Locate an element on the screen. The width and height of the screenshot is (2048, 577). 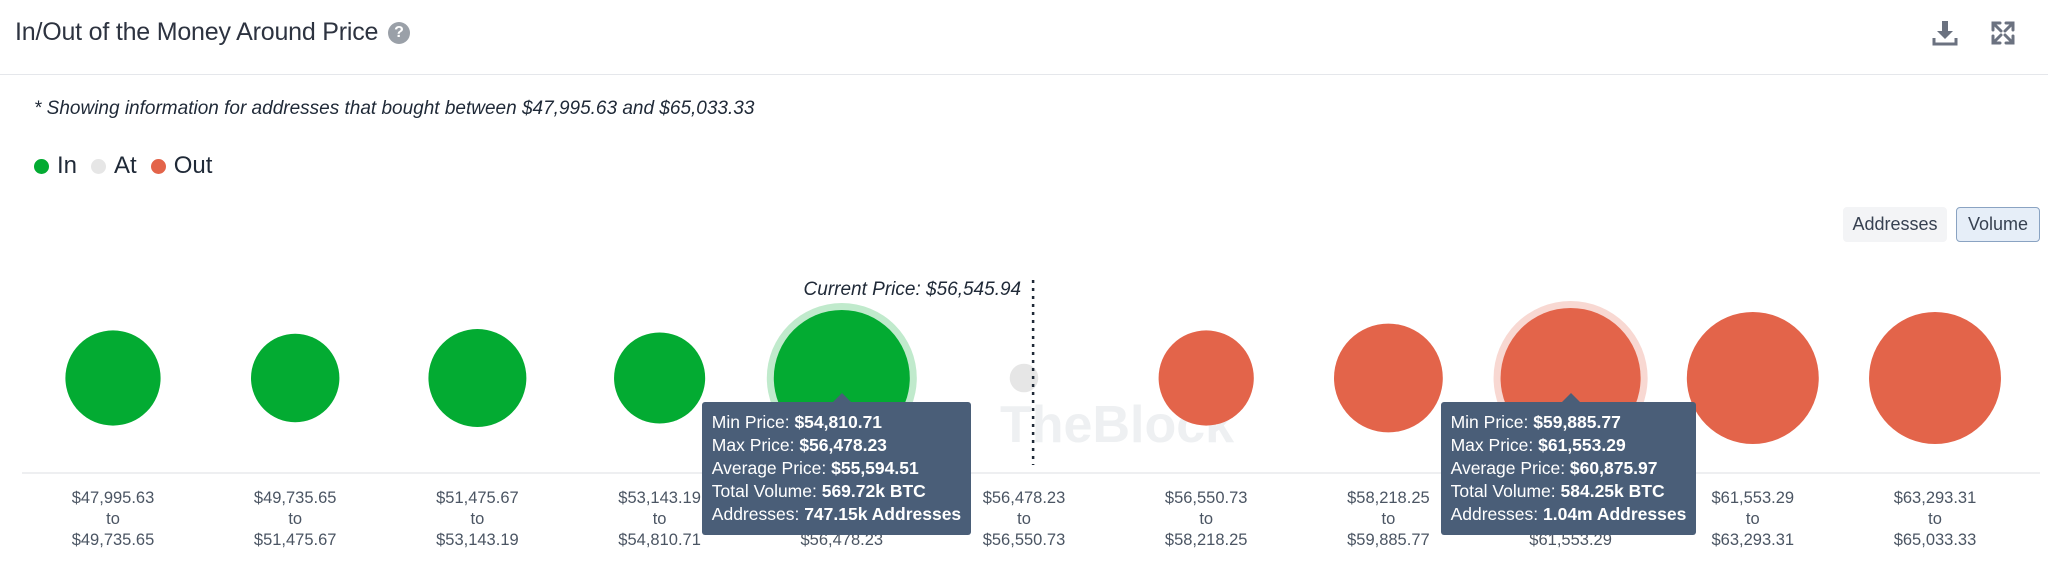
question-circle-icon: ? is located at coordinates (399, 33).